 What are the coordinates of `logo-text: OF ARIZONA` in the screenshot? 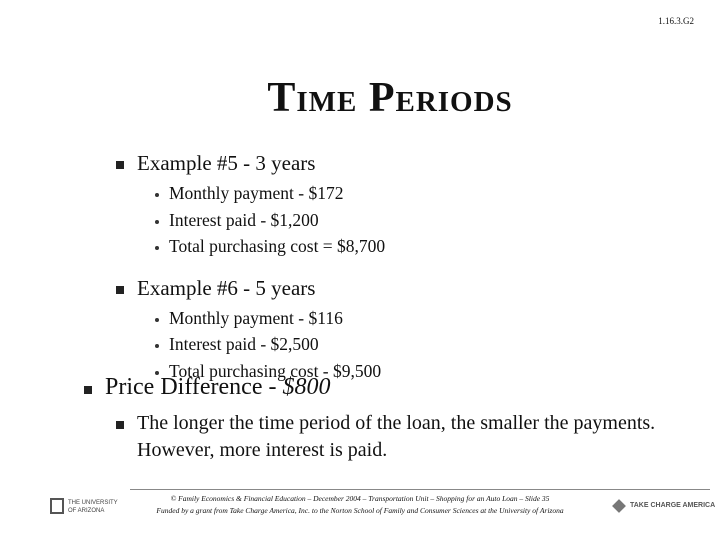 It's located at (86, 511).